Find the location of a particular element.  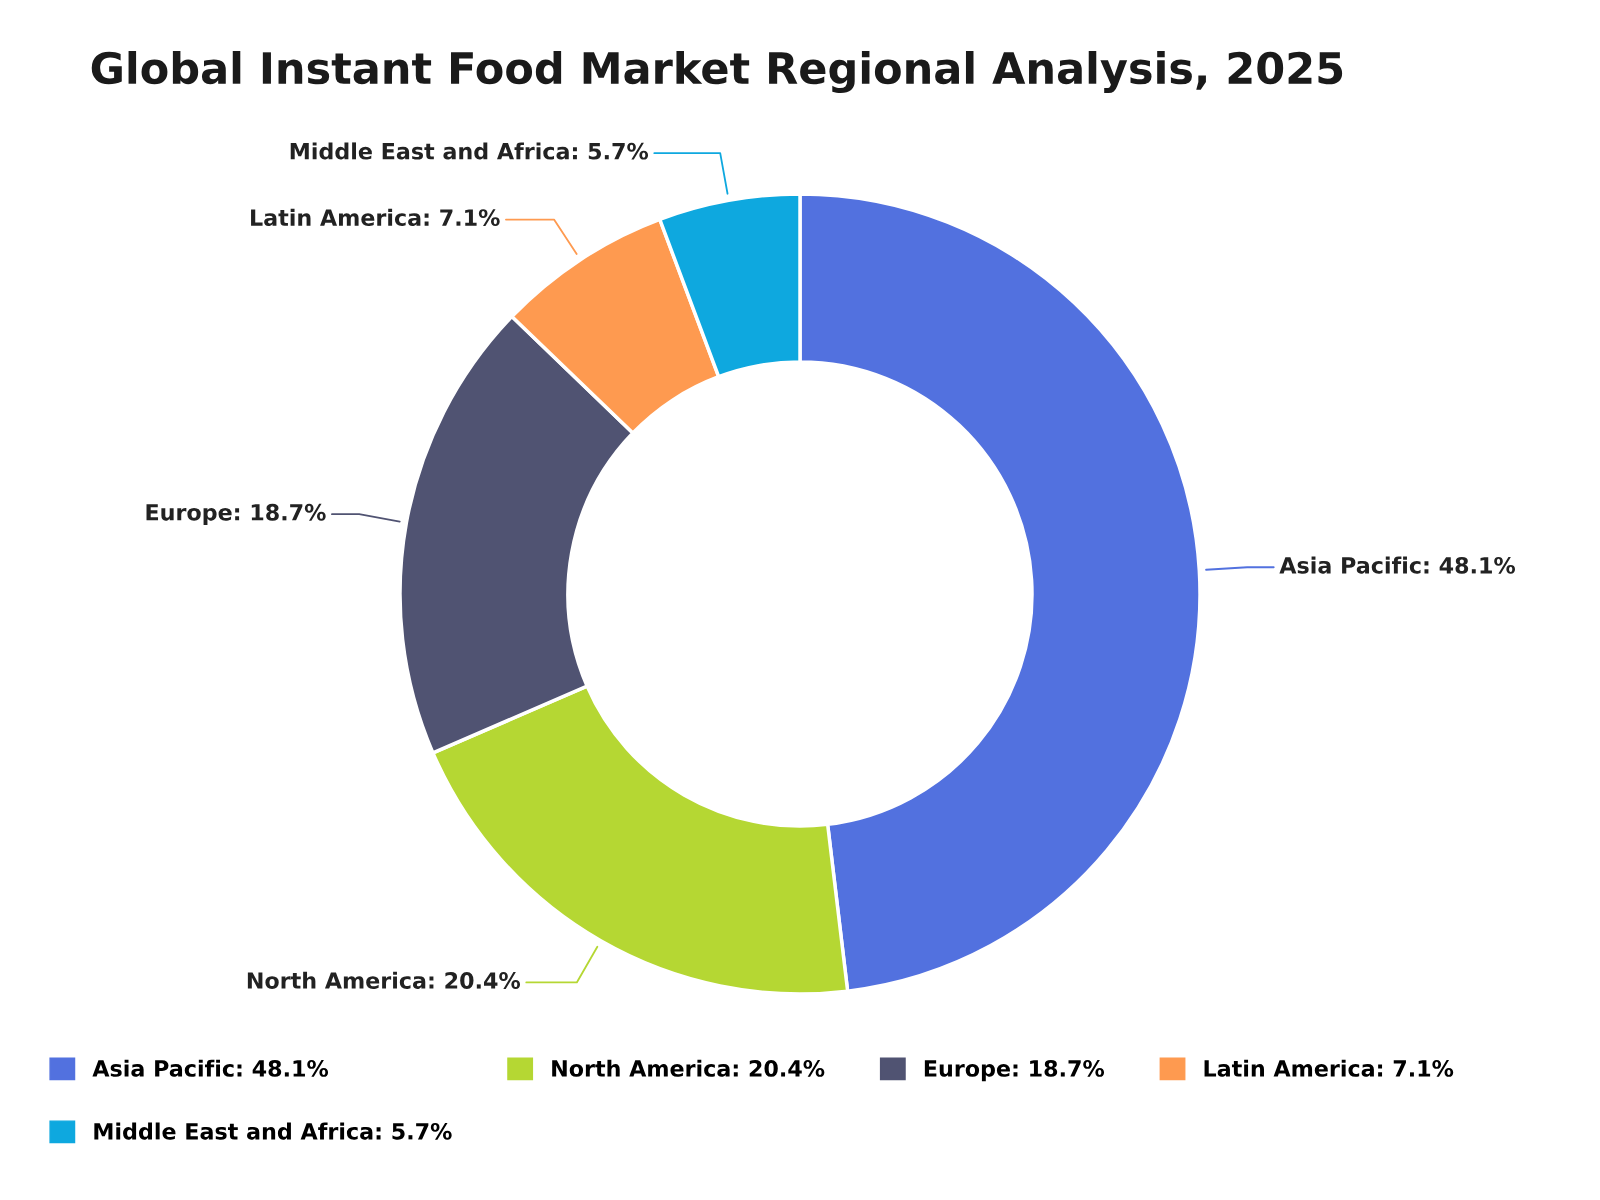

legend-label: Latin America: 7.1% is located at coordinates (1329, 1068).